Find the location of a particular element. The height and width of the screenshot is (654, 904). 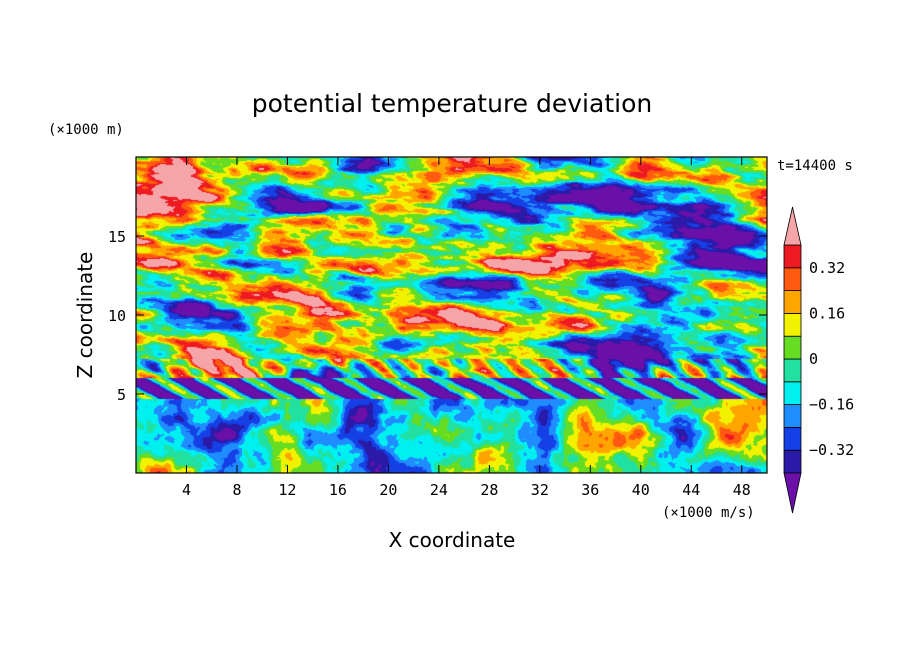

y-axis-label: Z coordinate is located at coordinates (85, 315).